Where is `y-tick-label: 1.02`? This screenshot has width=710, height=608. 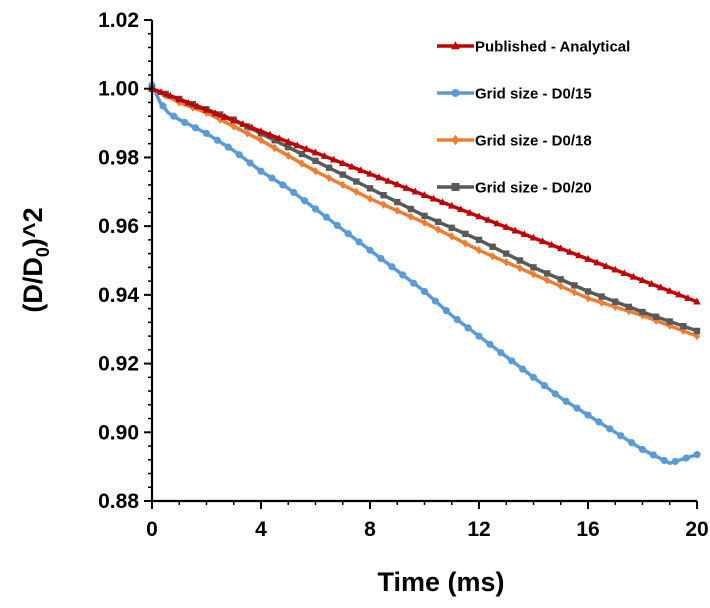
y-tick-label: 1.02 is located at coordinates (118, 20).